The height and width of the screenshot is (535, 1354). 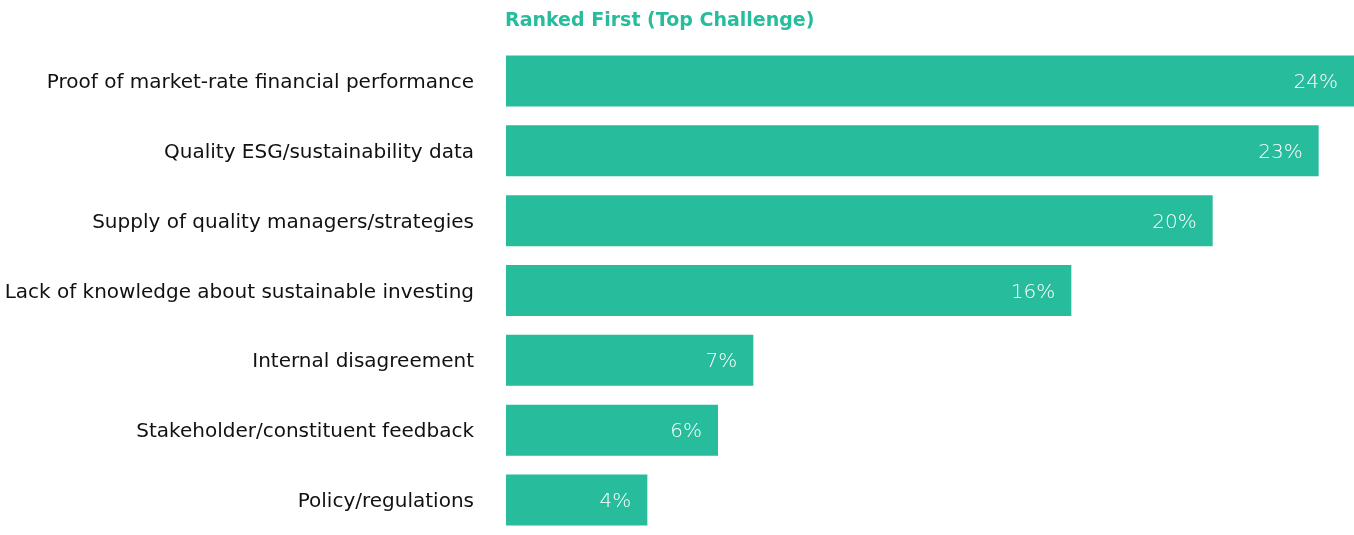 I want to click on data-label: 6%, so click(x=686, y=430).